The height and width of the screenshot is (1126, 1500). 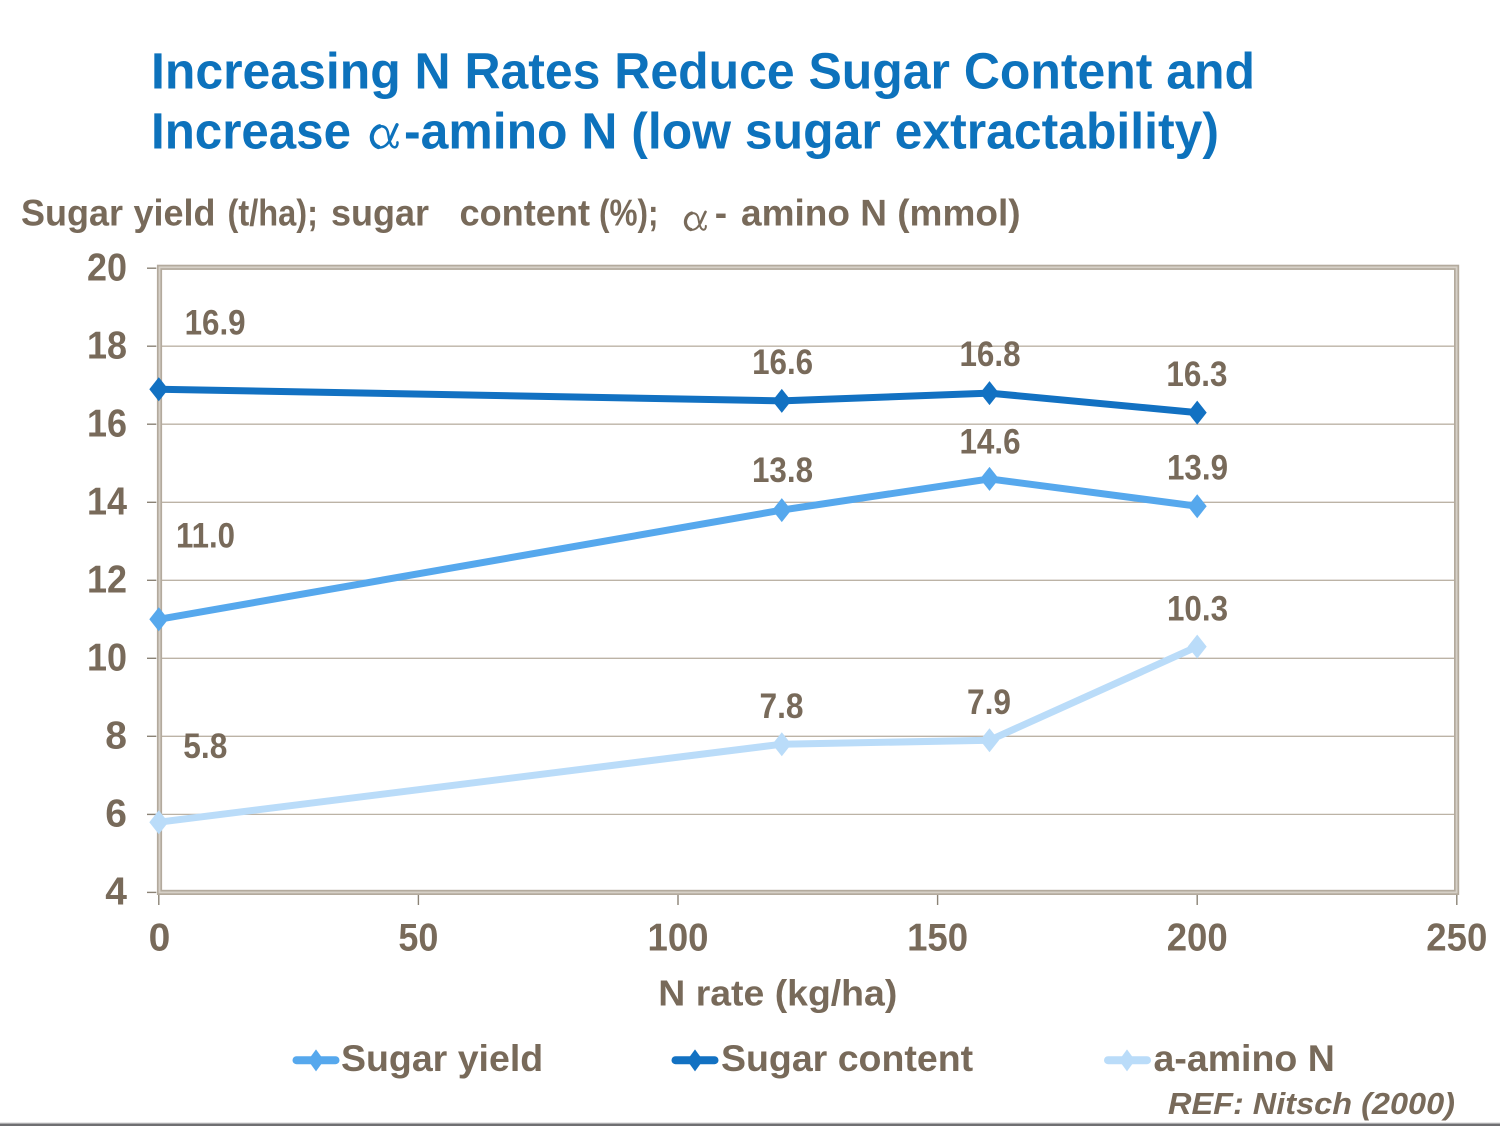 I want to click on svg-text: 6, so click(x=116, y=814).